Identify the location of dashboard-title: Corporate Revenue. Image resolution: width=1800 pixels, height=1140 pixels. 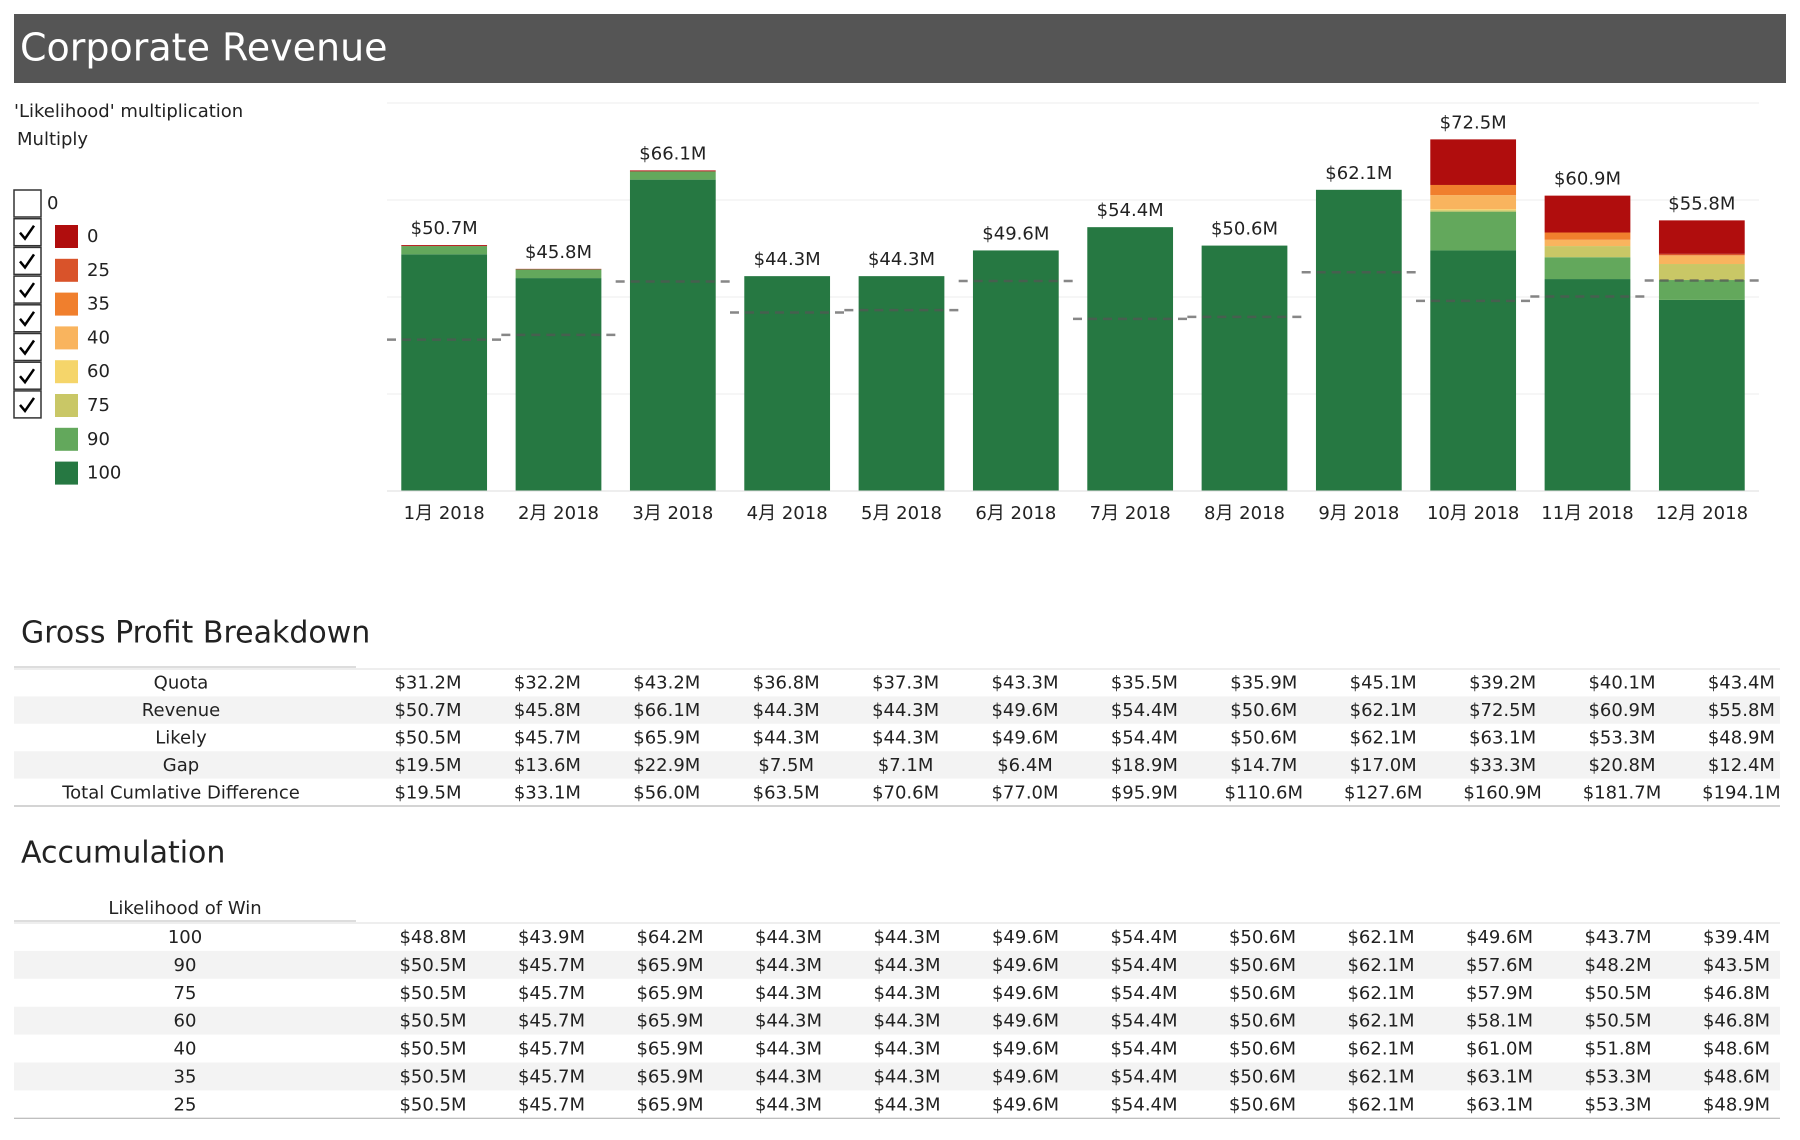
(204, 48).